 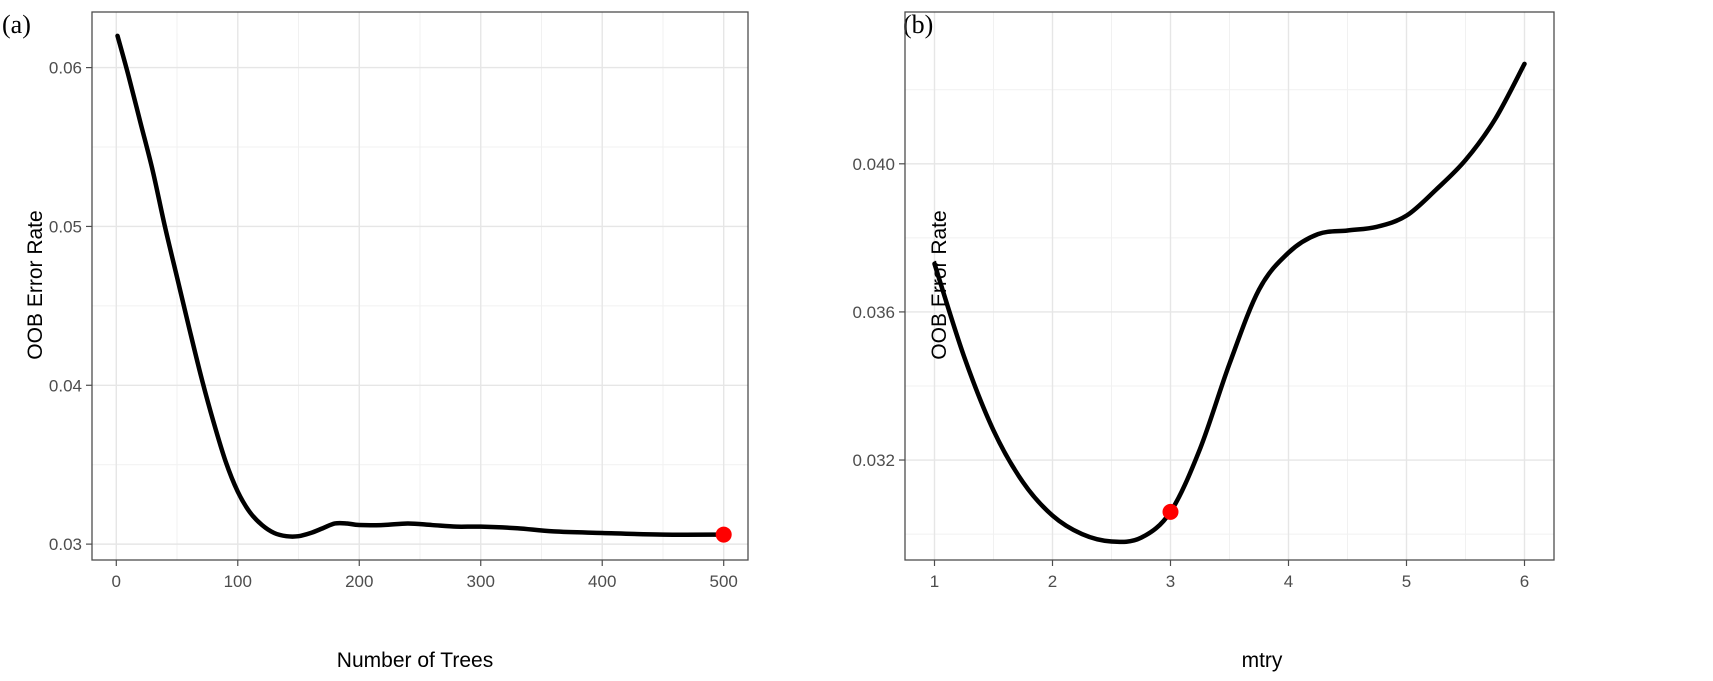 What do you see at coordinates (1262, 660) in the screenshot?
I see `panel-b-x-axis-title: mtry` at bounding box center [1262, 660].